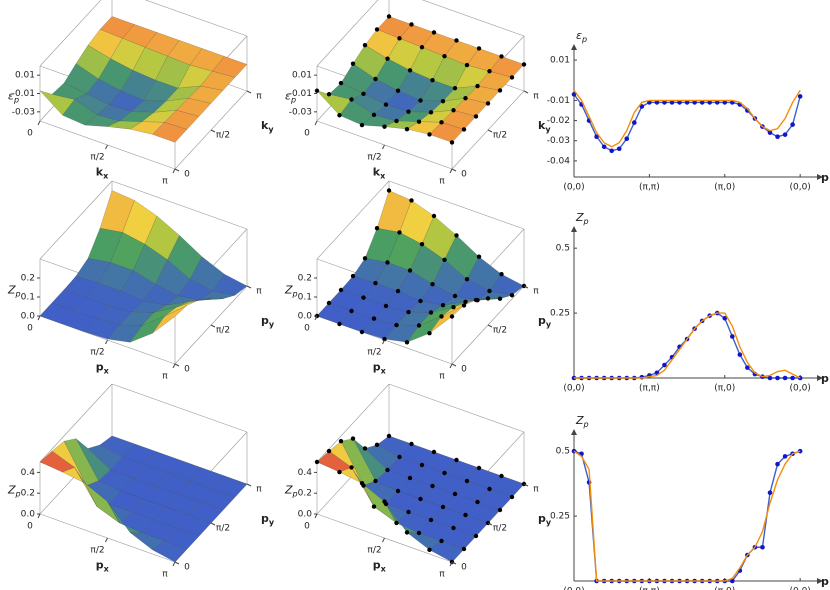 The height and width of the screenshot is (590, 830). I want to click on z-tick-label: -0.03, so click(300, 112).